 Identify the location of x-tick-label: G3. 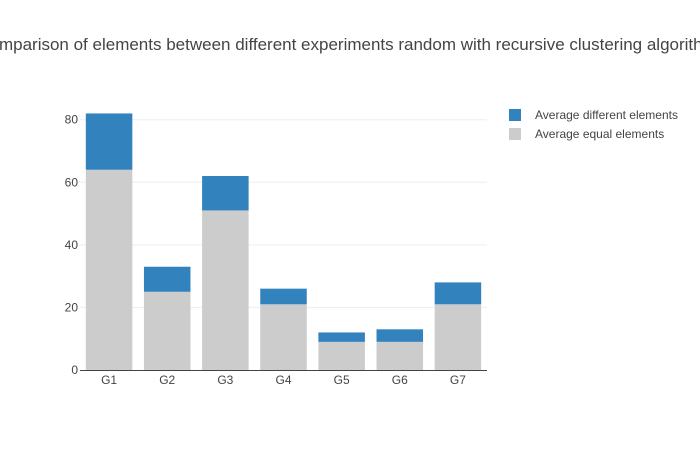
(225, 380).